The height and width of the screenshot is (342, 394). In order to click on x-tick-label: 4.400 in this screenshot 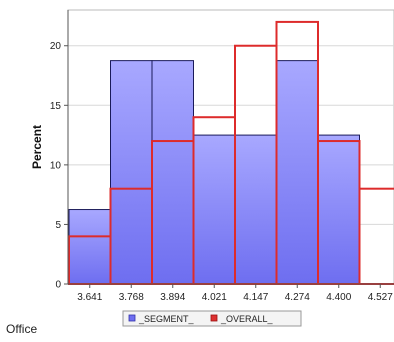, I will do `click(338, 297)`.